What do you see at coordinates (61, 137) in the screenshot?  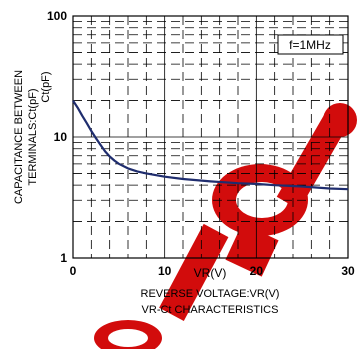 I see `y-tick-label: 10` at bounding box center [61, 137].